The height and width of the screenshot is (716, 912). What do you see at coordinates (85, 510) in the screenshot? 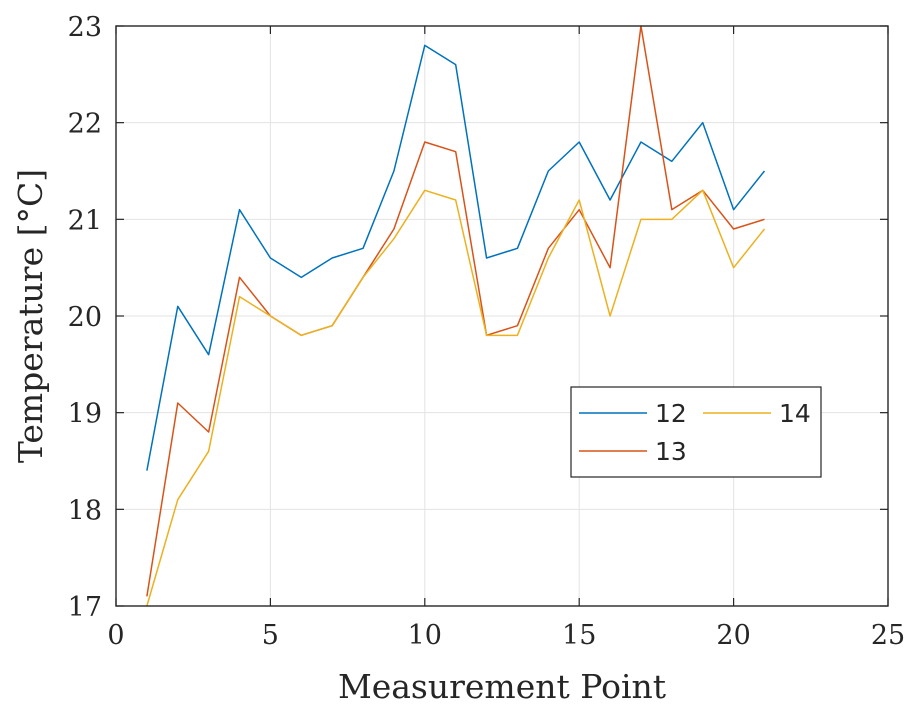
I see `y-tick-label: 18` at bounding box center [85, 510].